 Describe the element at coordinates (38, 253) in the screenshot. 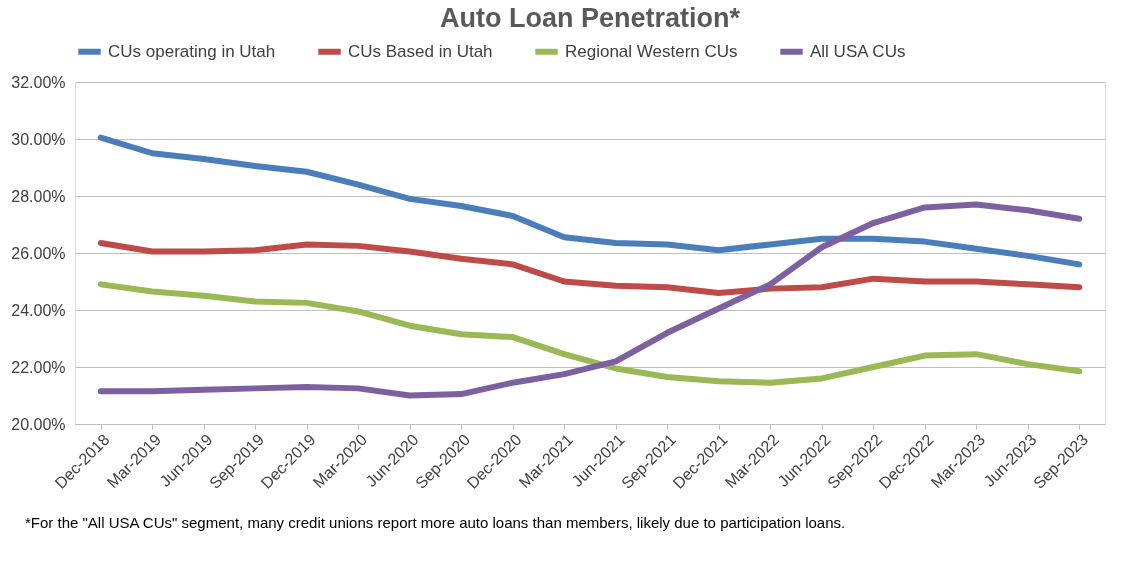

I see `y-tick-label: 26.00%` at that location.